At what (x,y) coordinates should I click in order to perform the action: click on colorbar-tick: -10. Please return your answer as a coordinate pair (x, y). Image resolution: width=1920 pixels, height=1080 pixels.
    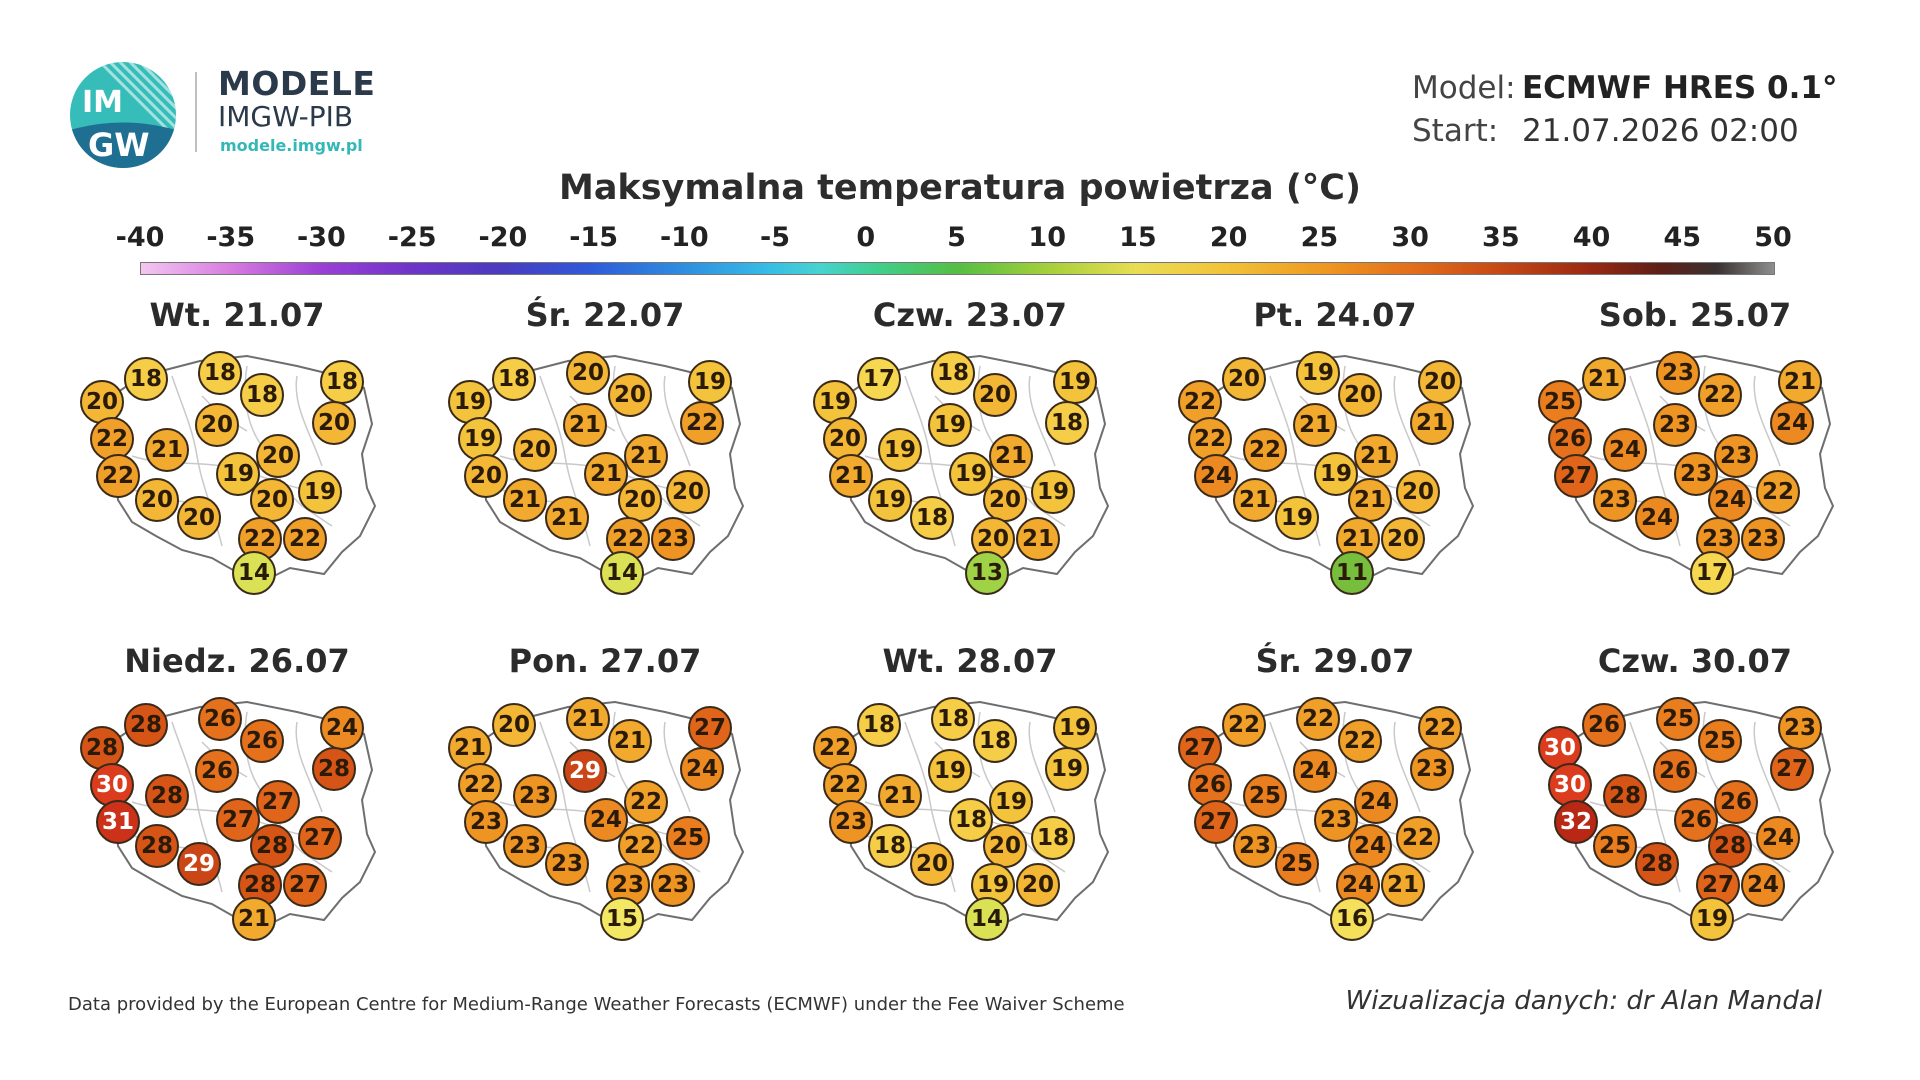
    Looking at the image, I should click on (684, 237).